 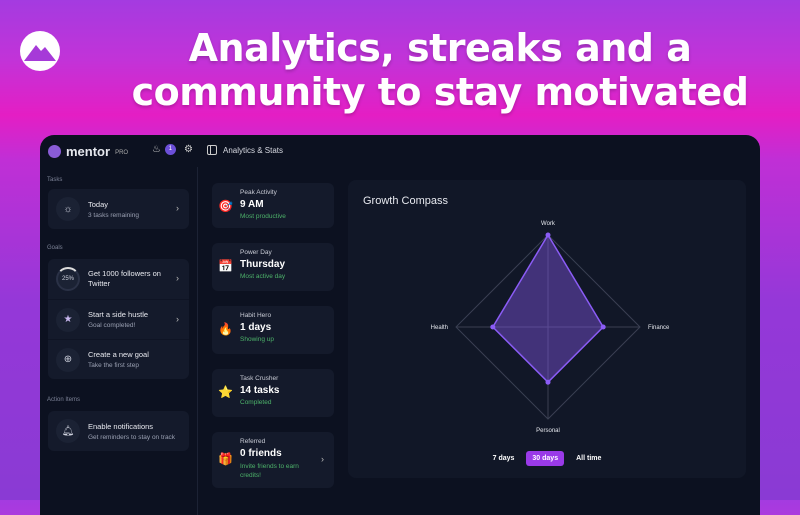 What do you see at coordinates (256, 315) in the screenshot?
I see `stat-label: Habit Hero` at bounding box center [256, 315].